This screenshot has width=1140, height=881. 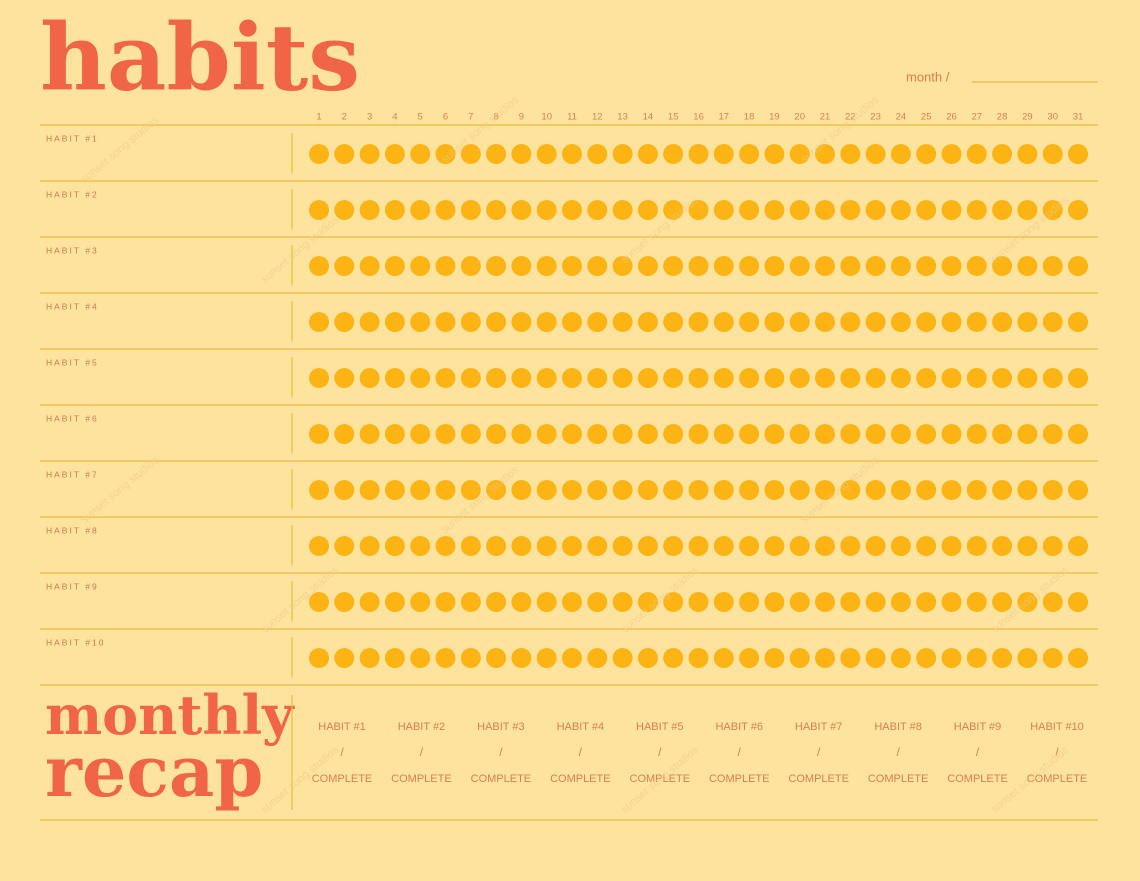 What do you see at coordinates (72, 530) in the screenshot?
I see `habit-label: HABIT #8` at bounding box center [72, 530].